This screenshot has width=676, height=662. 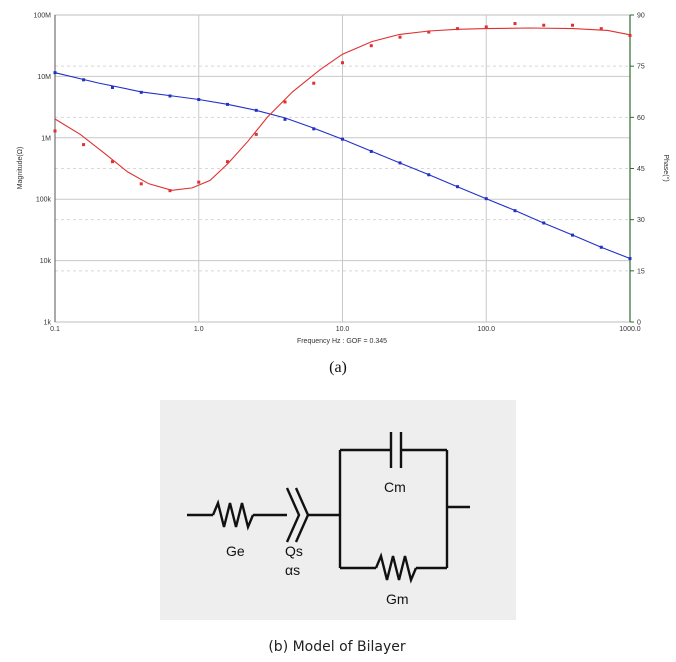 What do you see at coordinates (48, 323) in the screenshot?
I see `y-left-tick-label: 1k` at bounding box center [48, 323].